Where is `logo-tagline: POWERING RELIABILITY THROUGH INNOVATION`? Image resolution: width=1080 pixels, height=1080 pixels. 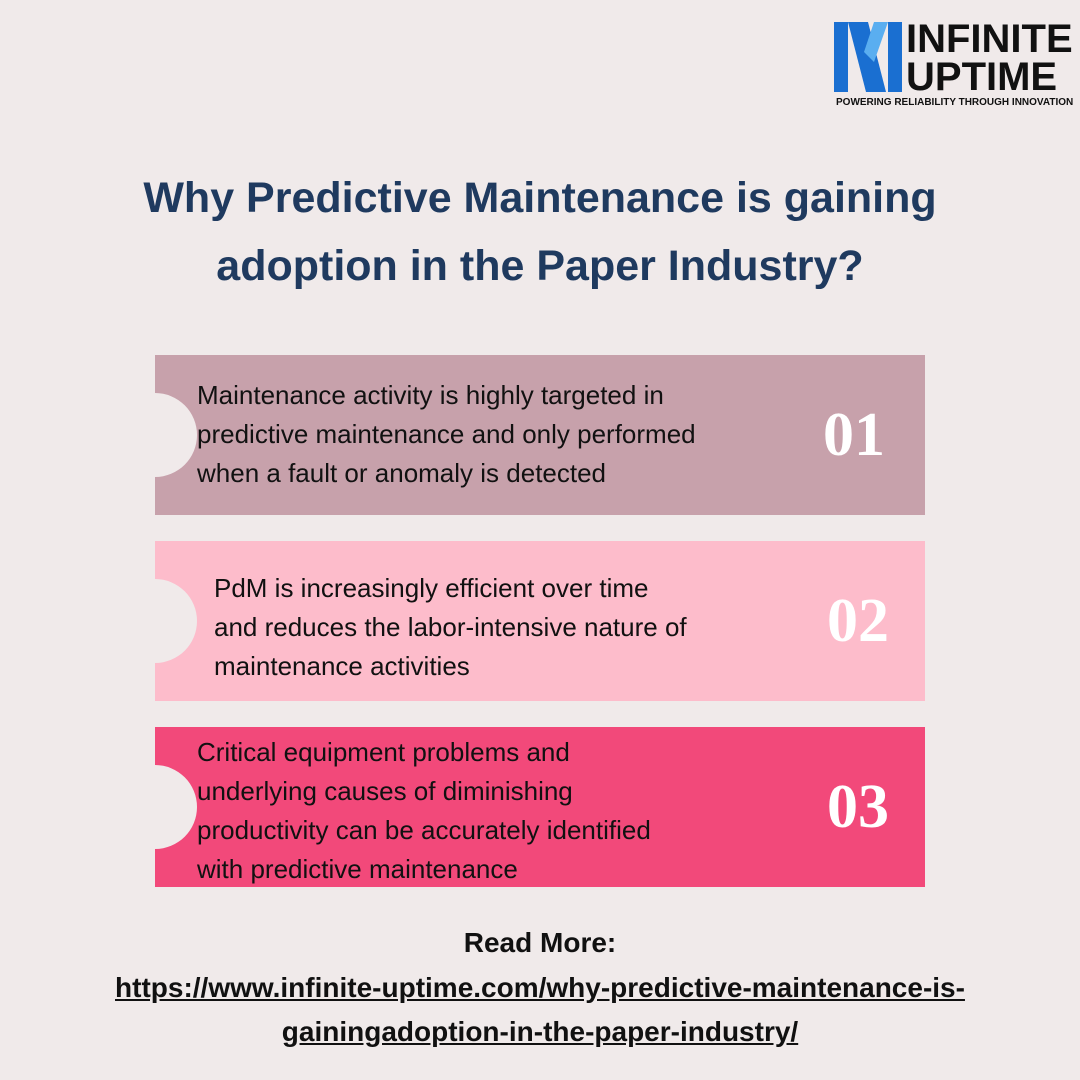
logo-tagline: POWERING RELIABILITY THROUGH INNOVATION is located at coordinates (955, 102).